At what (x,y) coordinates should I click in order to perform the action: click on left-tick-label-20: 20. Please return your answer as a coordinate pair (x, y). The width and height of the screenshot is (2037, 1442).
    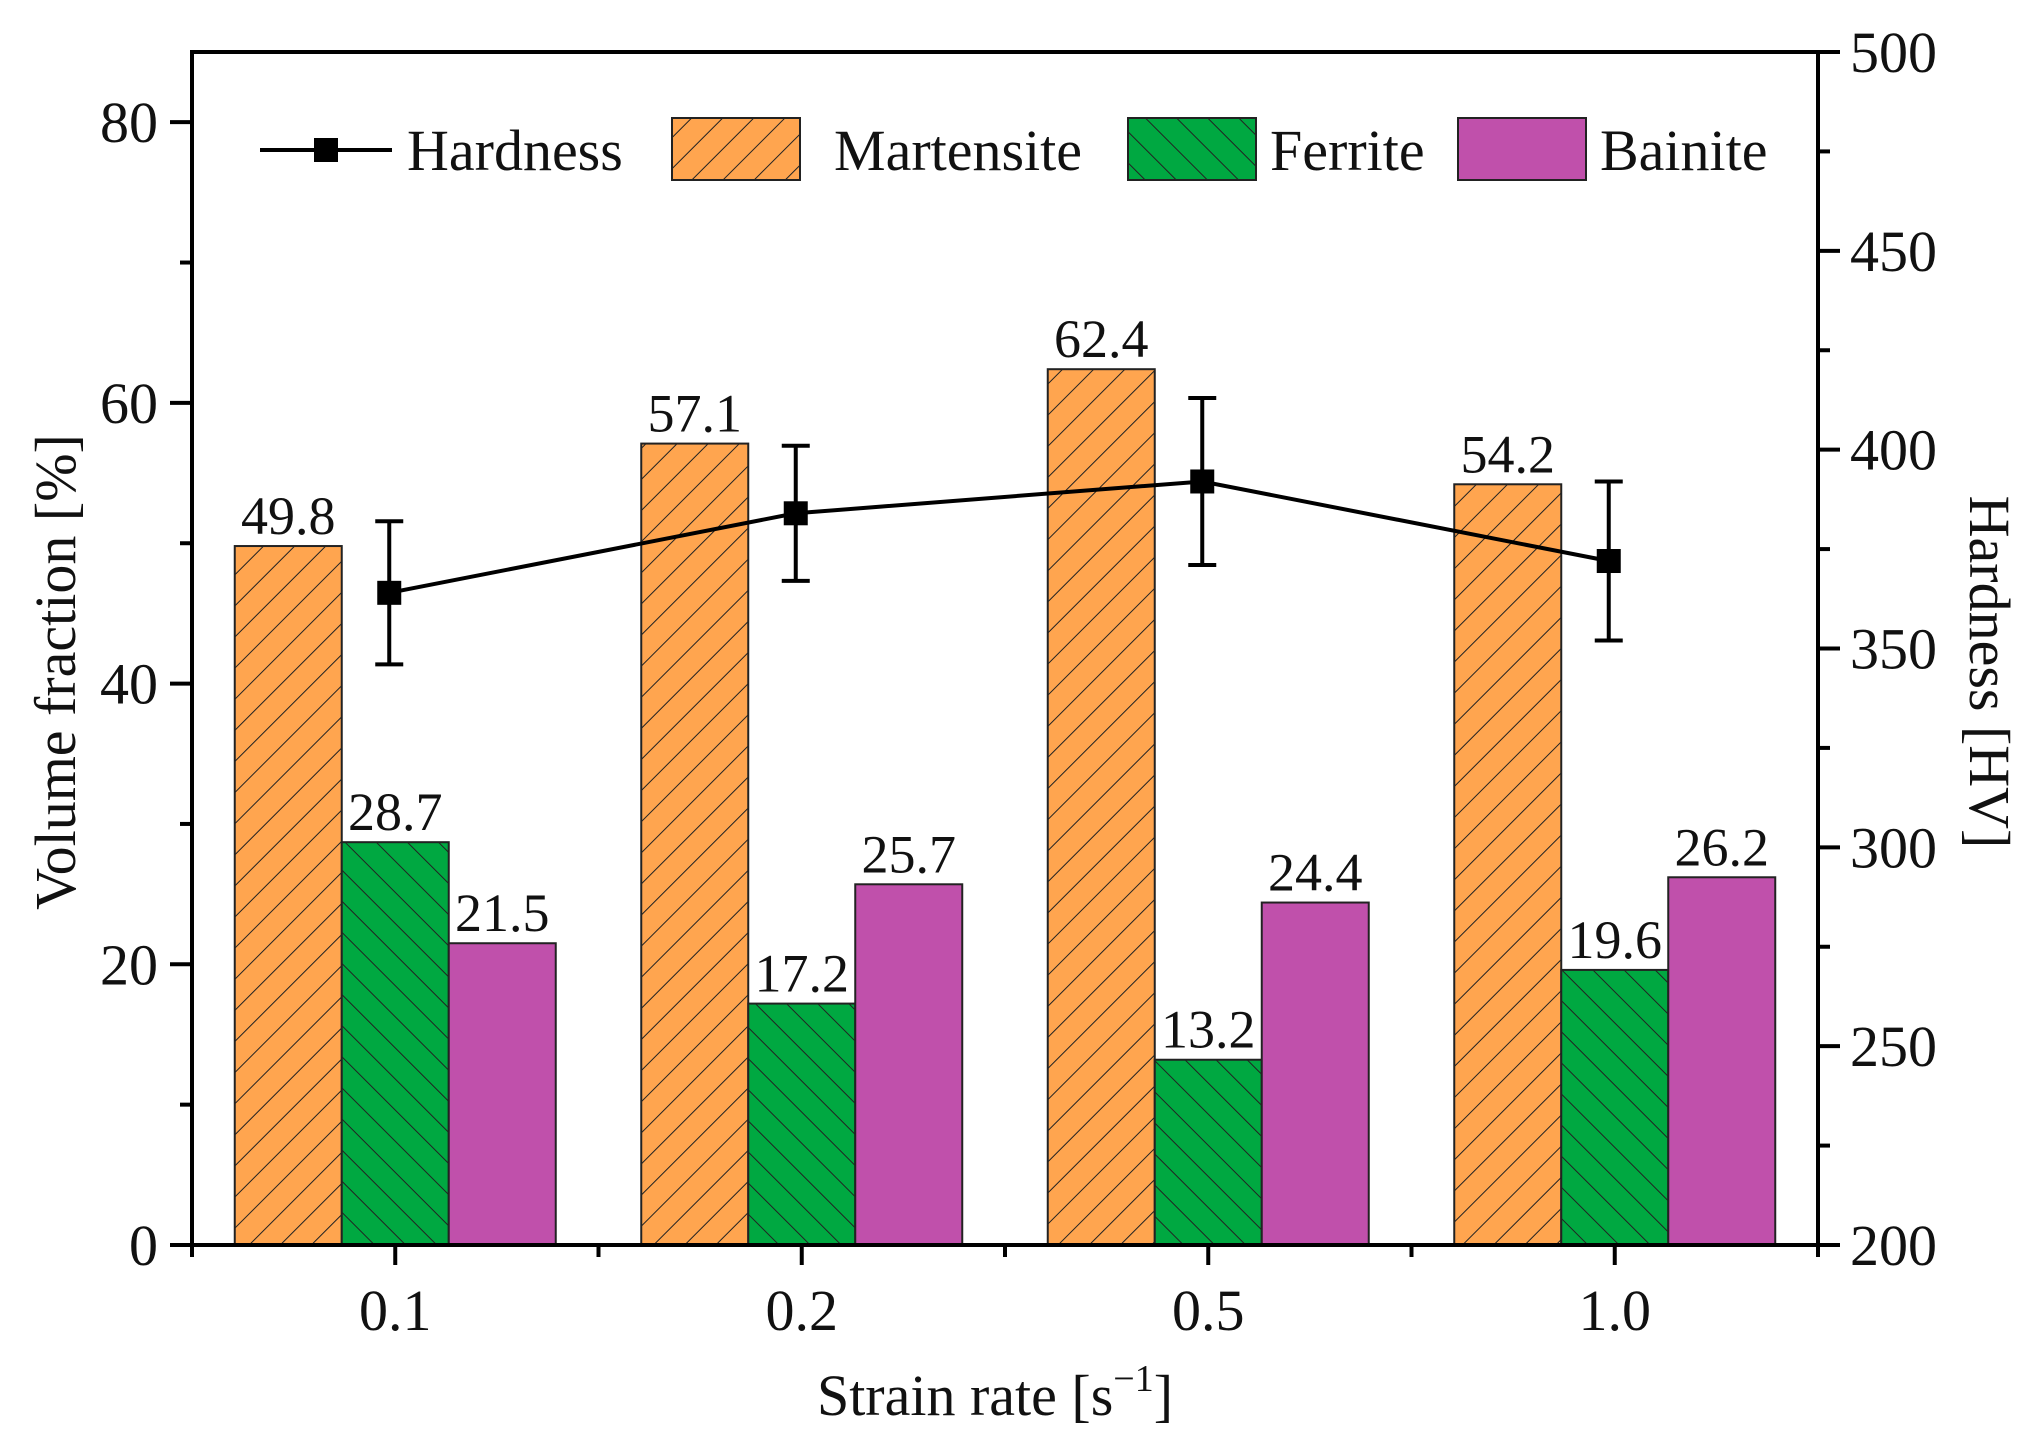
    Looking at the image, I should click on (129, 964).